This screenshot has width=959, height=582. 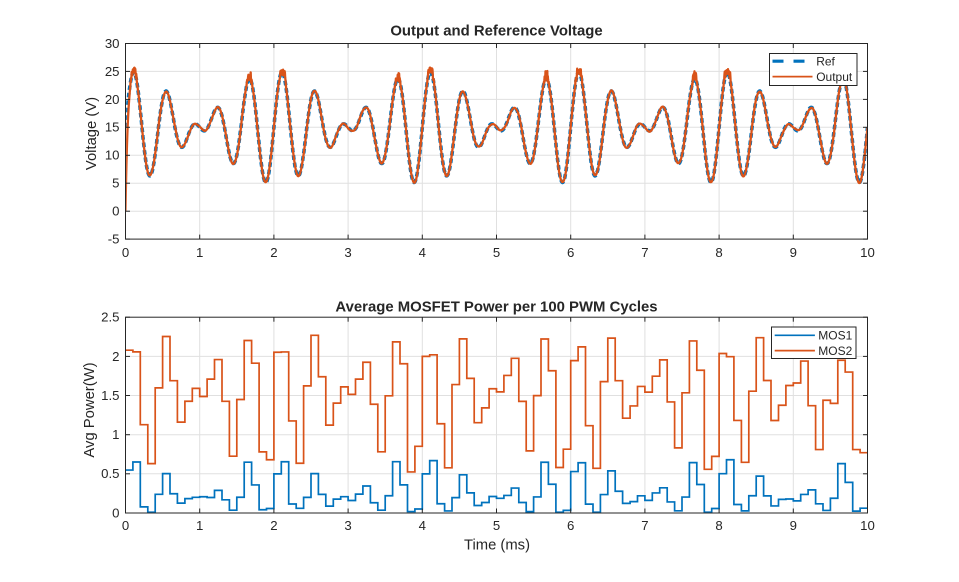 What do you see at coordinates (825, 61) in the screenshot?
I see `svg-text: Ref` at bounding box center [825, 61].